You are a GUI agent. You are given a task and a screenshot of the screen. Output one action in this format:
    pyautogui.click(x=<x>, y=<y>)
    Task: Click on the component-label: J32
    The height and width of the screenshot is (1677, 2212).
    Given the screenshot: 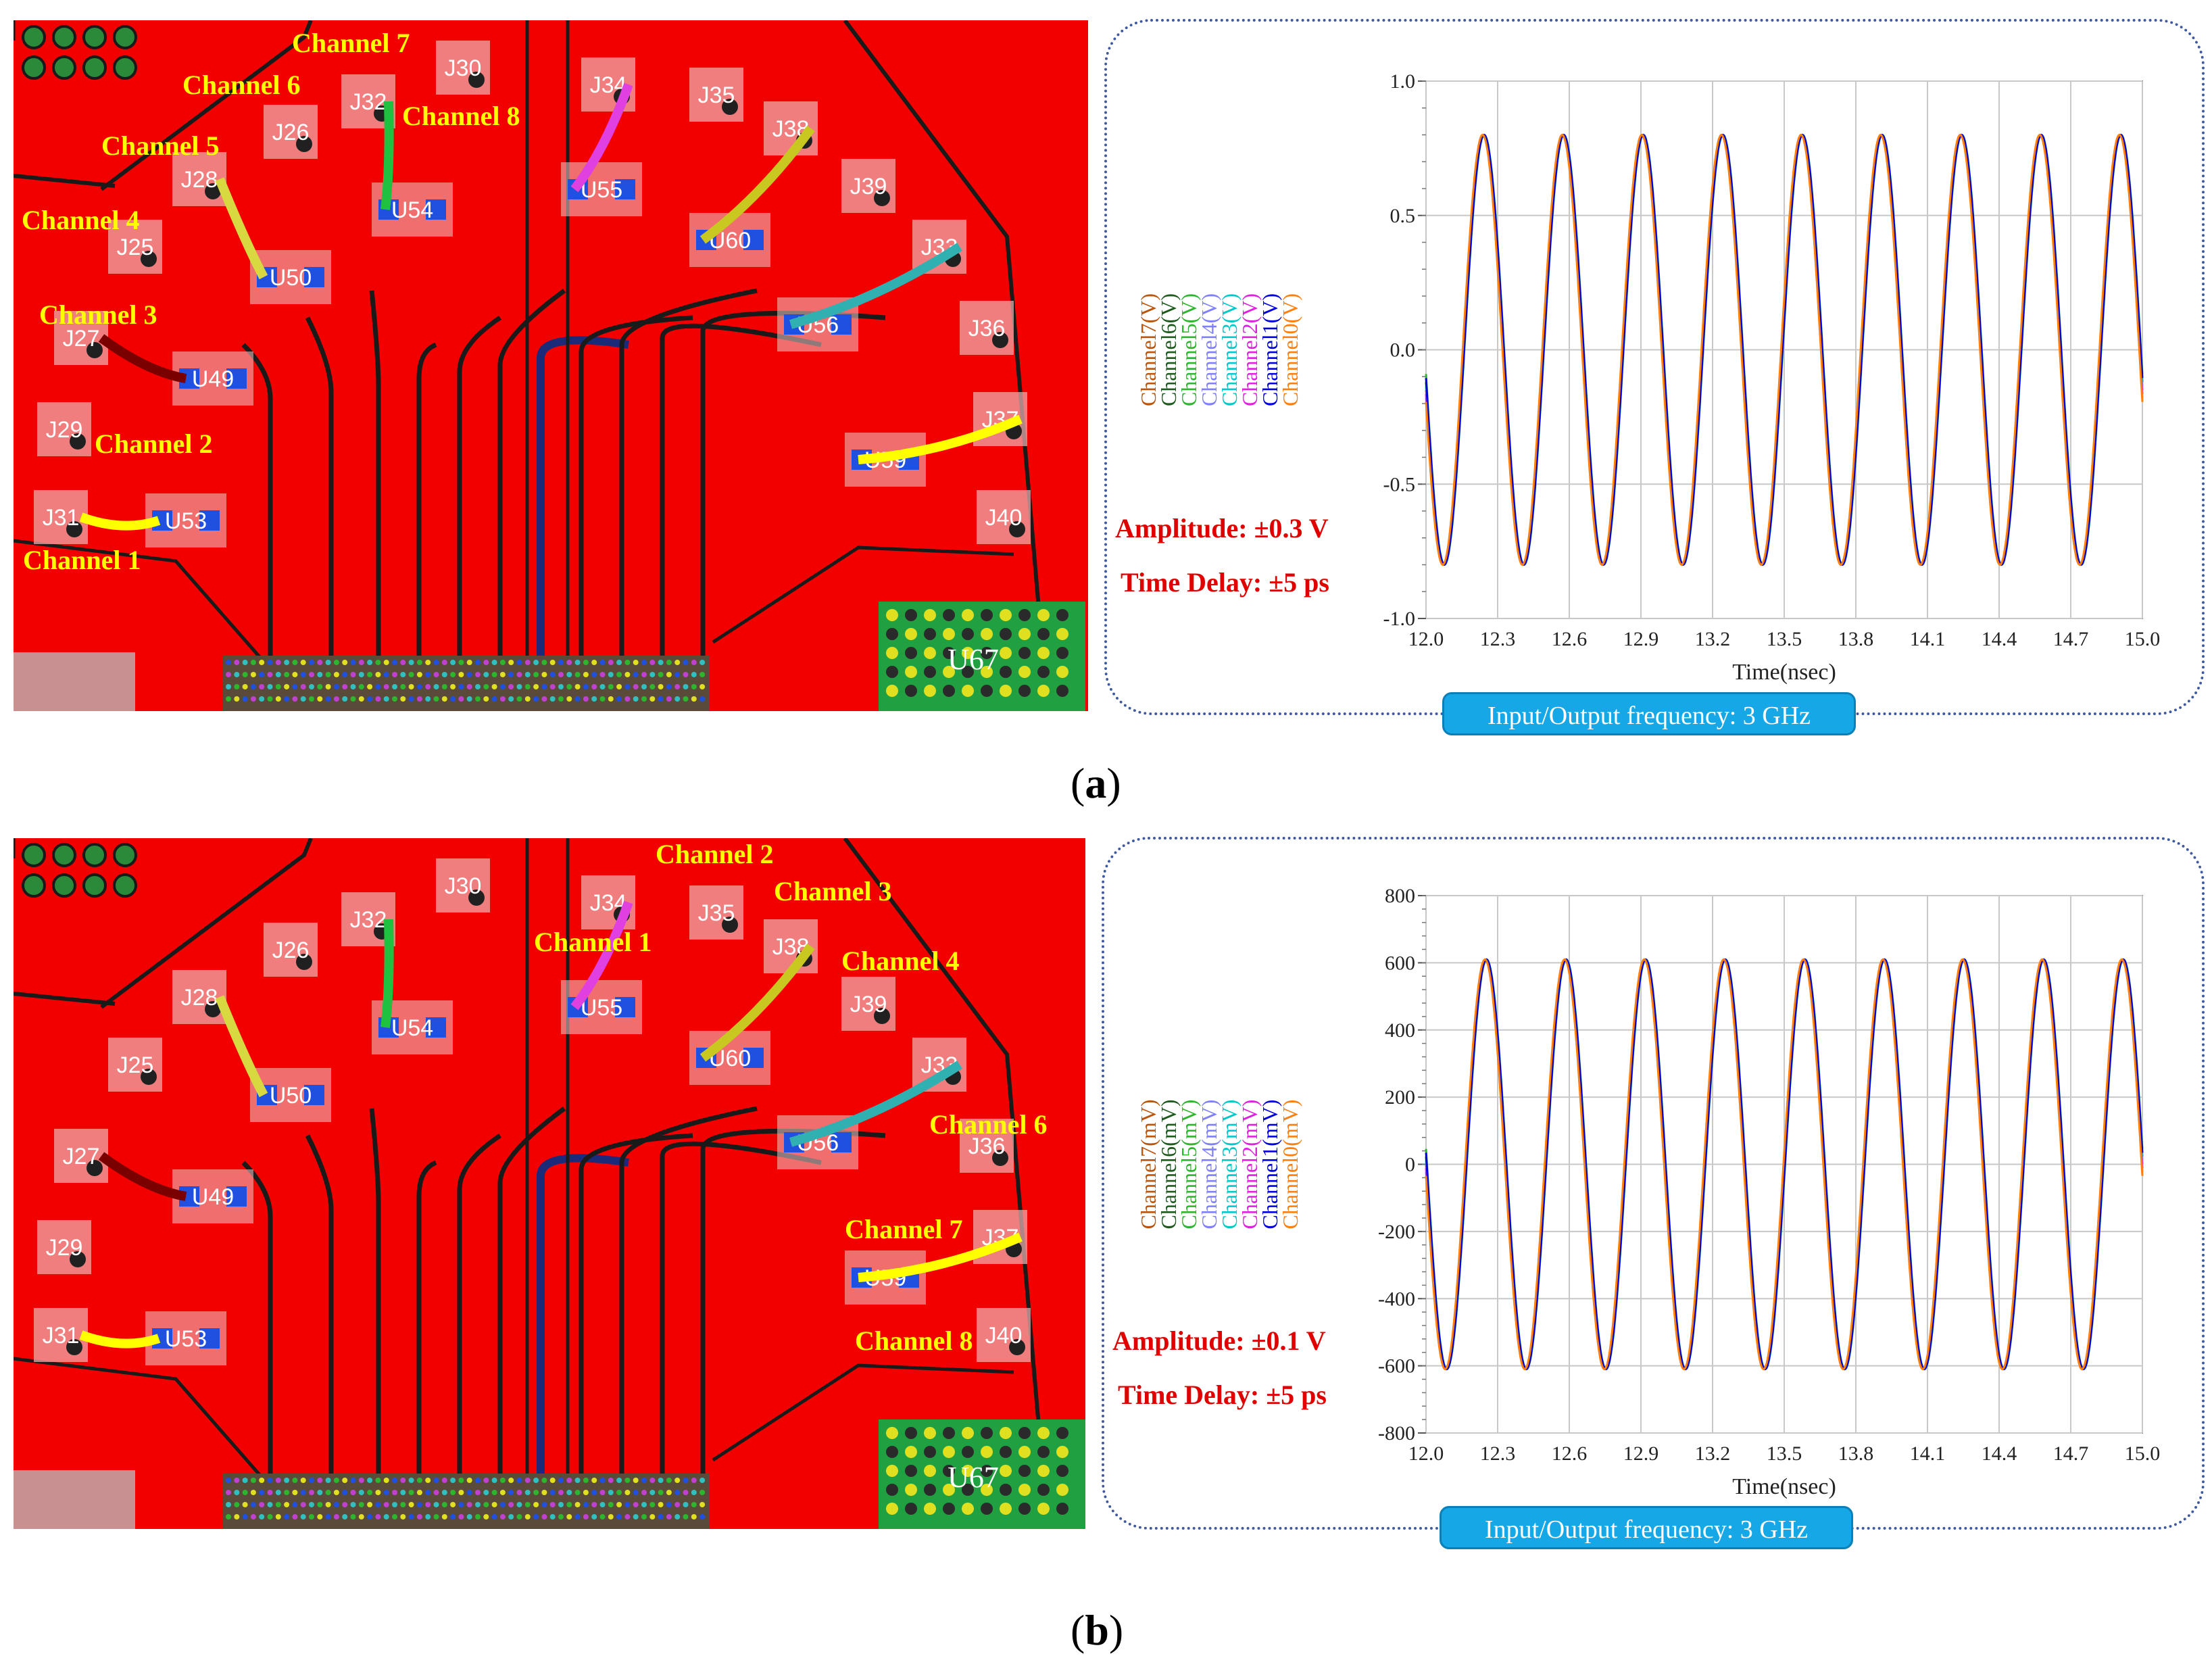 What is the action you would take?
    pyautogui.click(x=368, y=102)
    